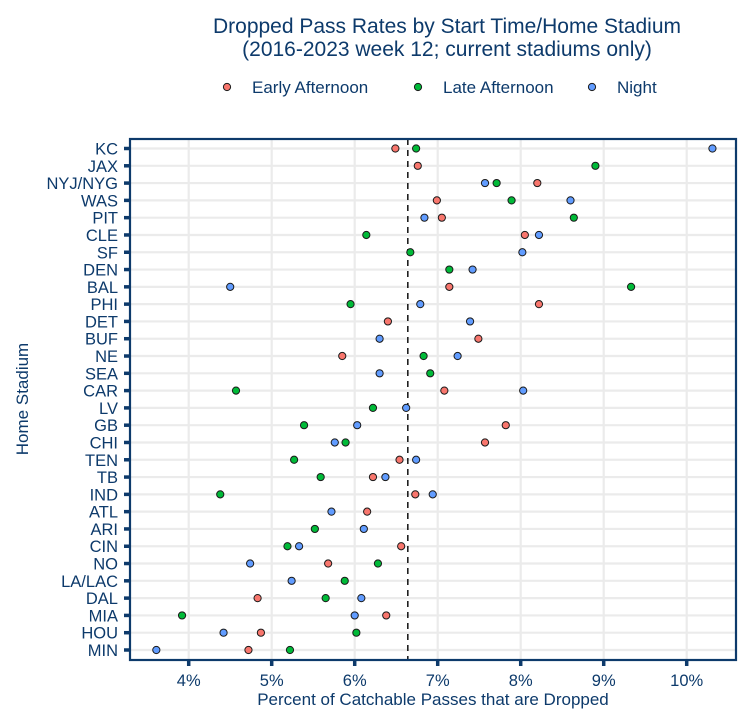 The width and height of the screenshot is (750, 720). What do you see at coordinates (344, 580) in the screenshot?
I see `point-late-afternoon-la-lac` at bounding box center [344, 580].